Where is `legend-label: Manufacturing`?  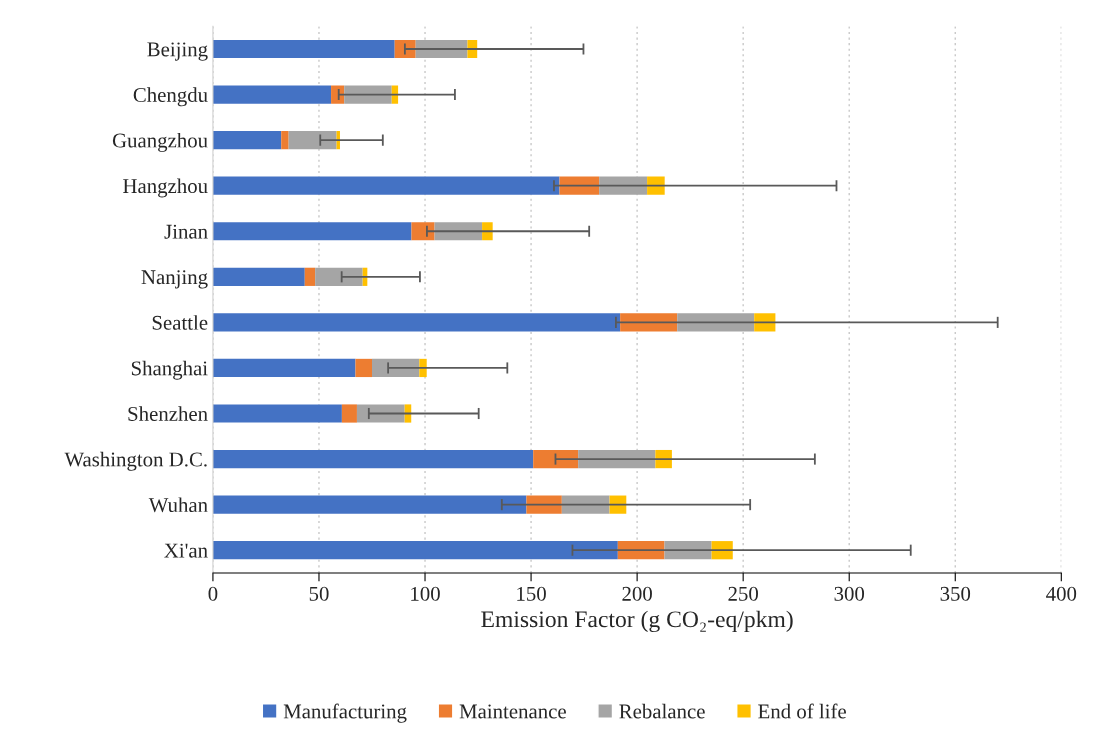 legend-label: Manufacturing is located at coordinates (345, 713).